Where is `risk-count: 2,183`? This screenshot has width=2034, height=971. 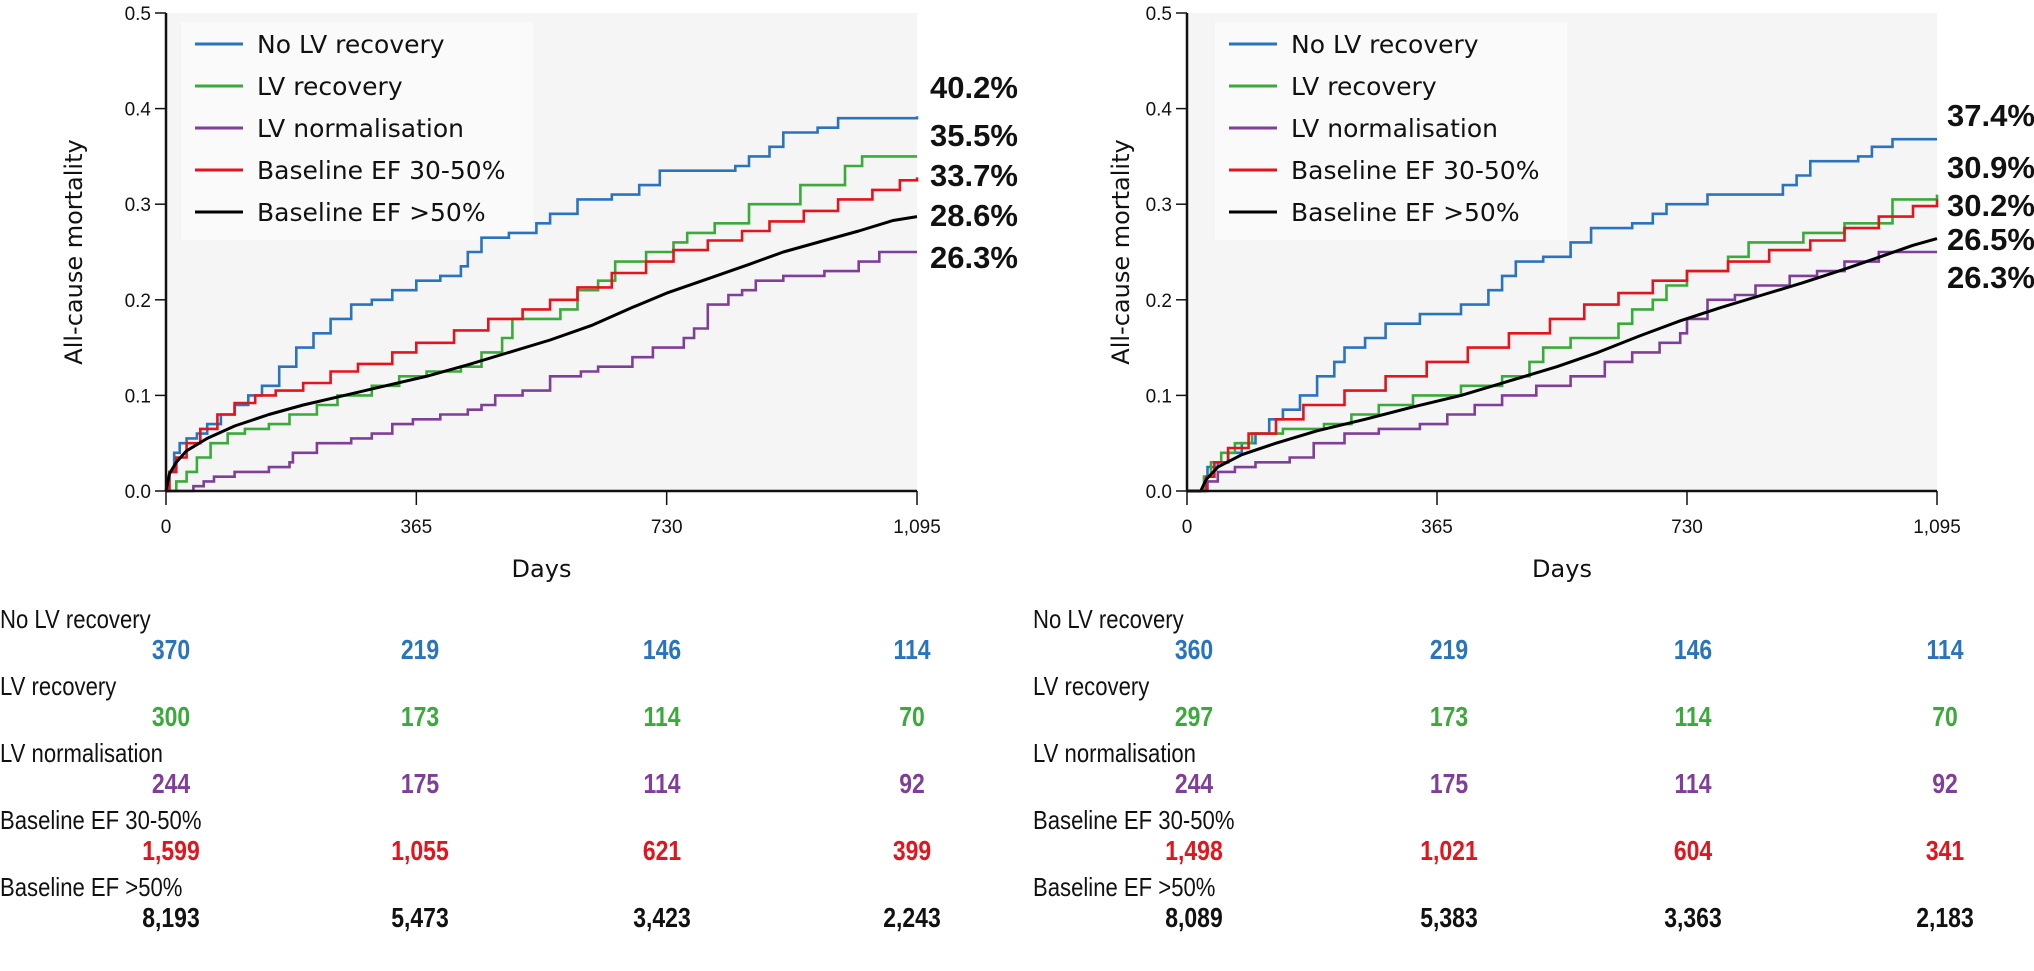
risk-count: 2,183 is located at coordinates (1945, 917).